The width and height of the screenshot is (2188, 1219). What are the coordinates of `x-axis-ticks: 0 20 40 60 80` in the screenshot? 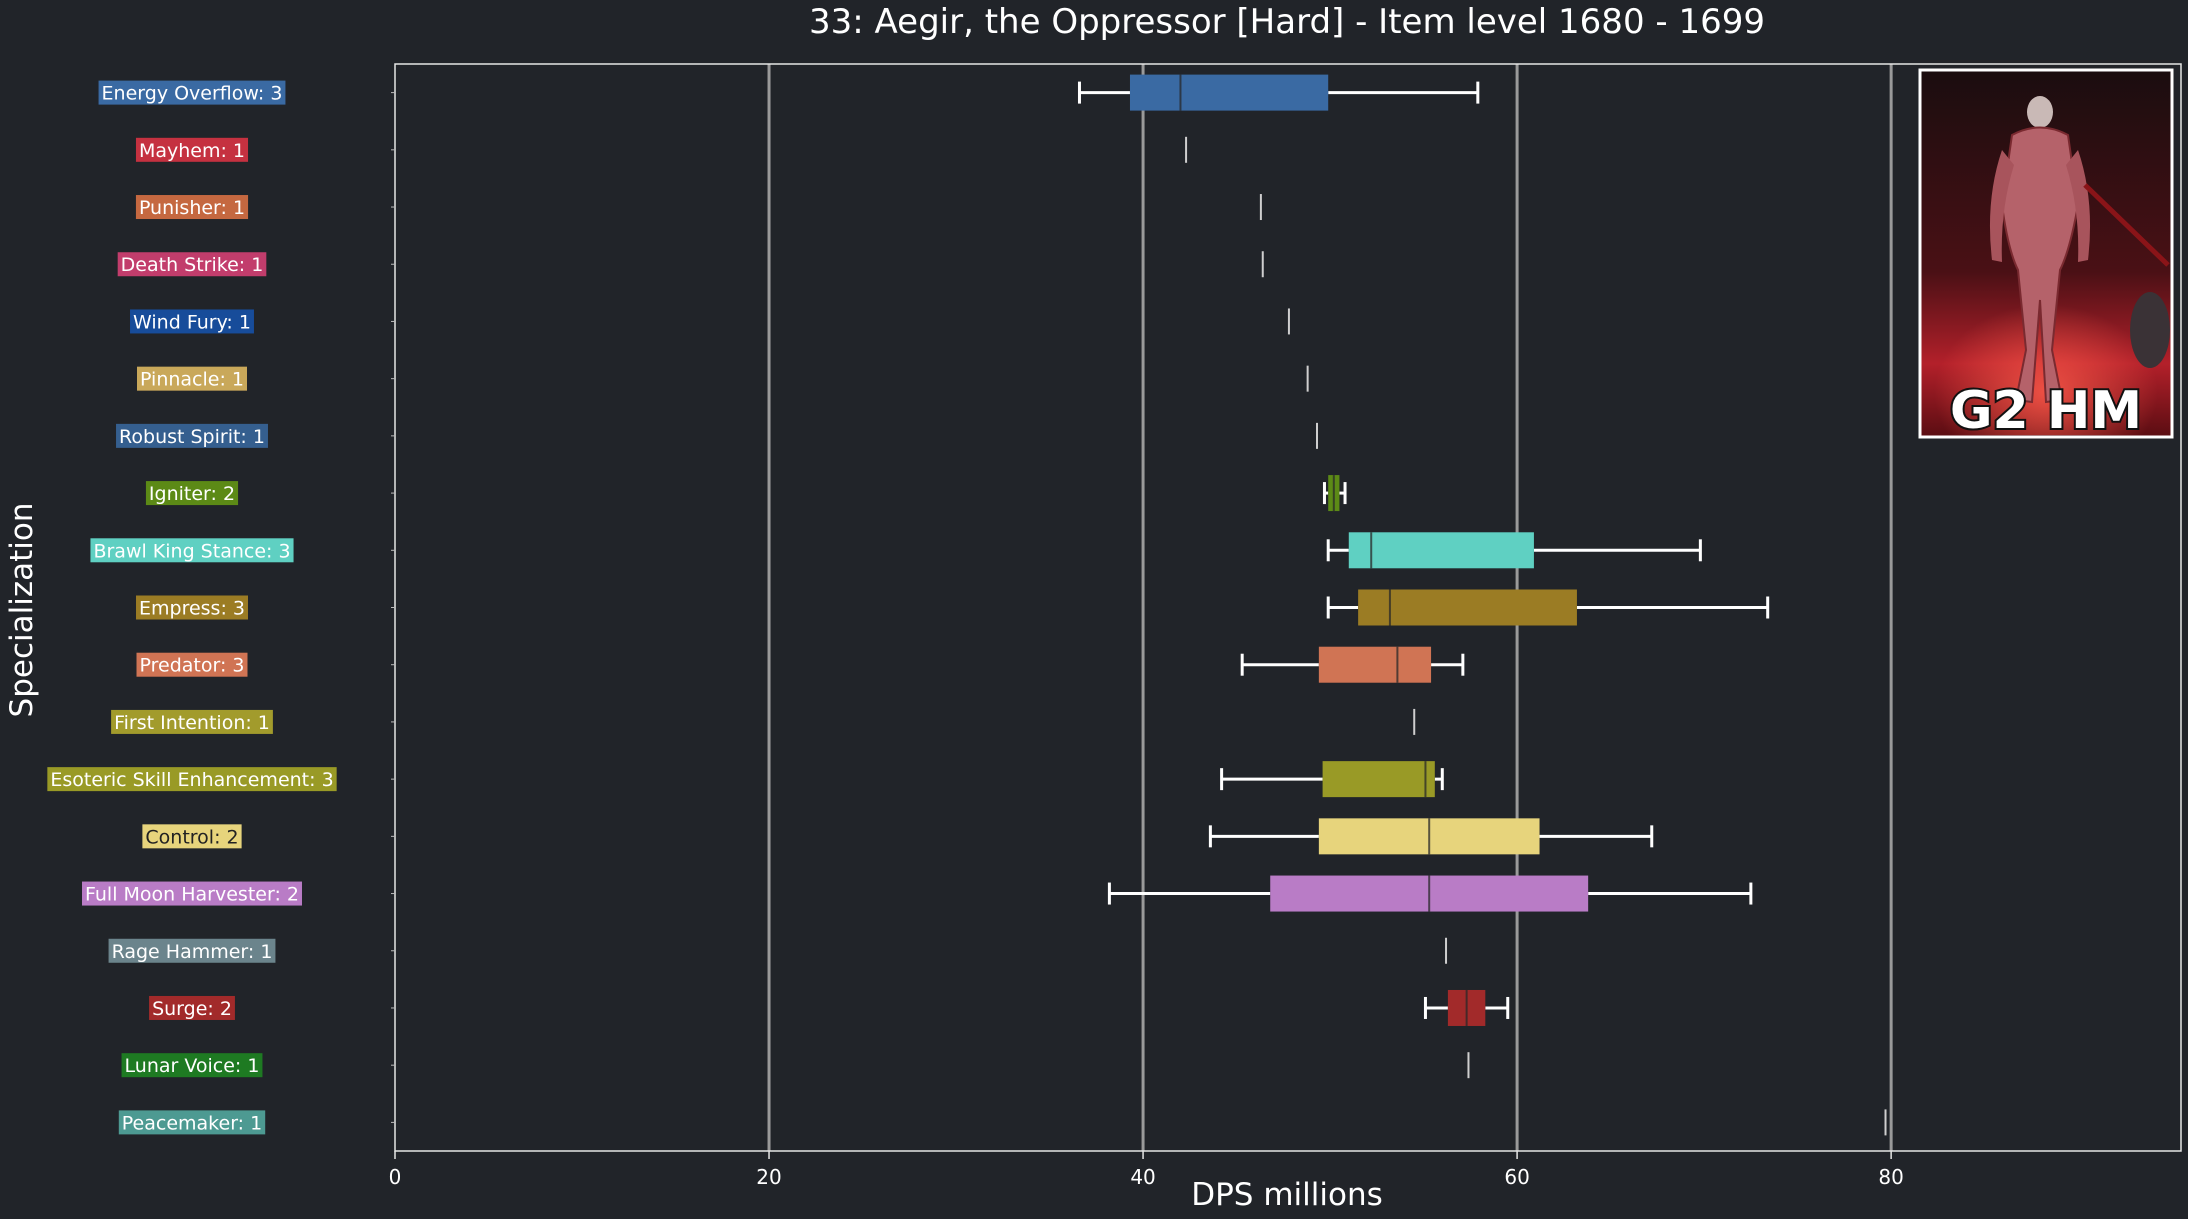 It's located at (1146, 1170).